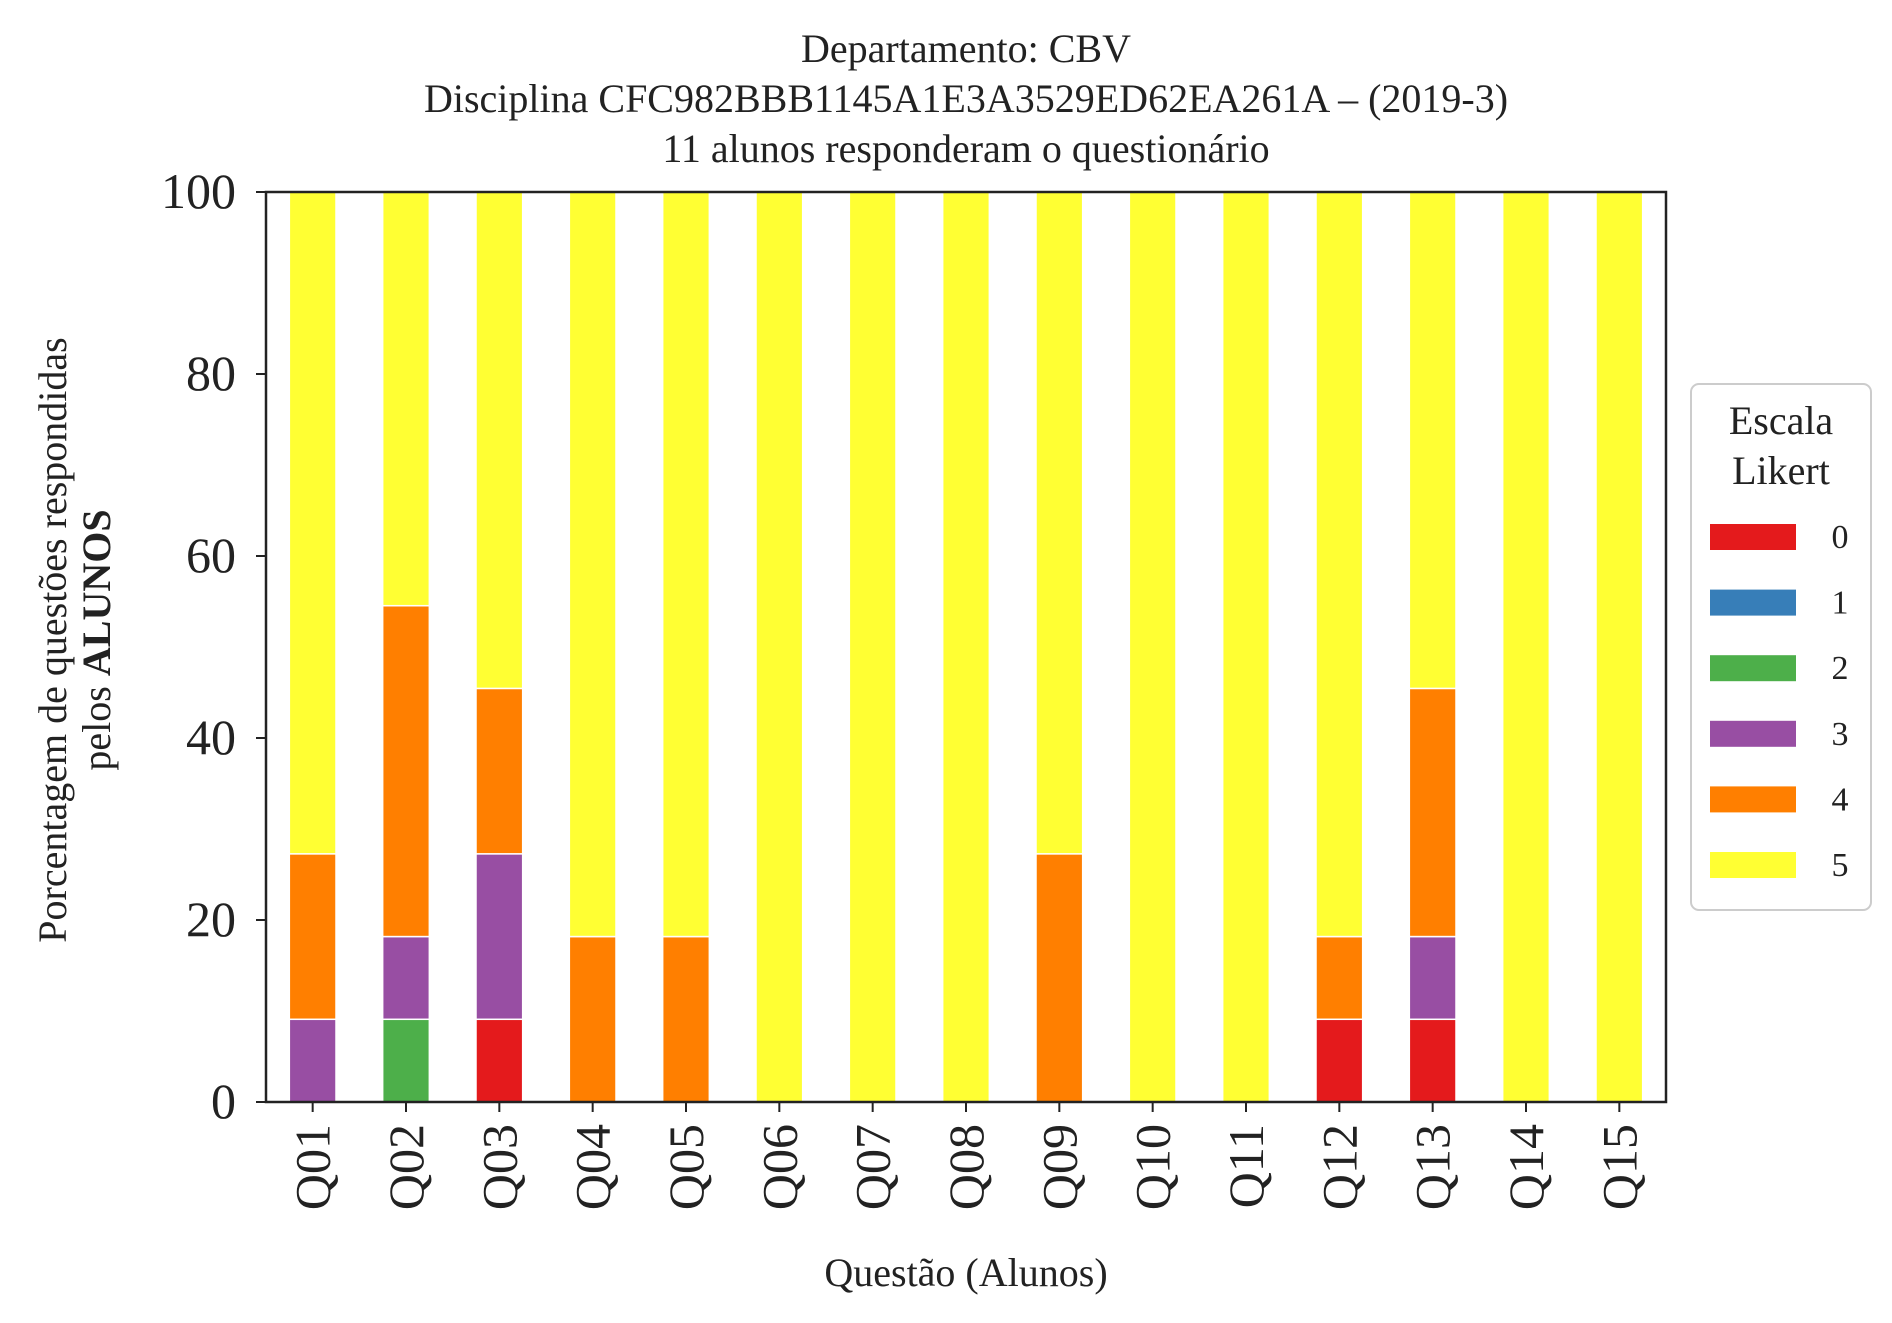 The image size is (1892, 1323). Describe the element at coordinates (211, 373) in the screenshot. I see `y-tick-label: 80` at that location.